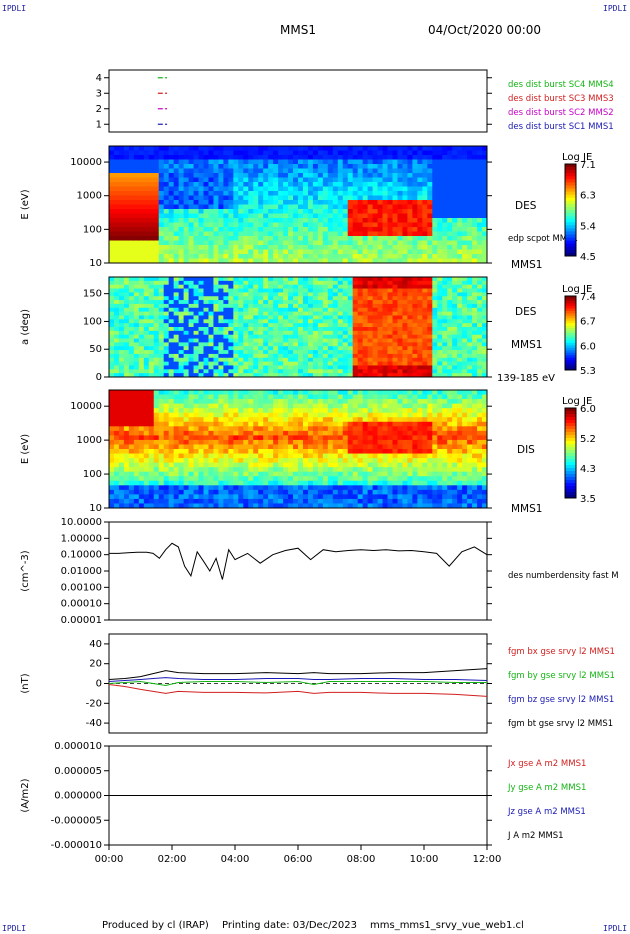 The height and width of the screenshot is (934, 630). Describe the element at coordinates (588, 322) in the screenshot. I see `colorbar-tick-2-1: 6.7` at that location.